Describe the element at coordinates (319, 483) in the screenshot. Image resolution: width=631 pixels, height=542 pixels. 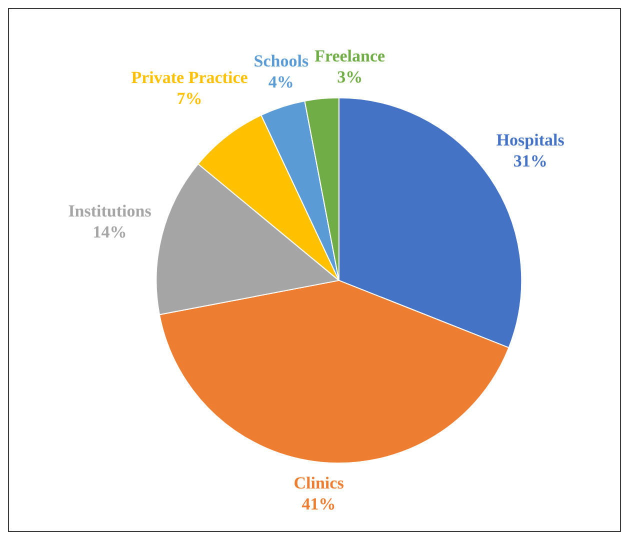
I see `slice-label: Clinics` at that location.